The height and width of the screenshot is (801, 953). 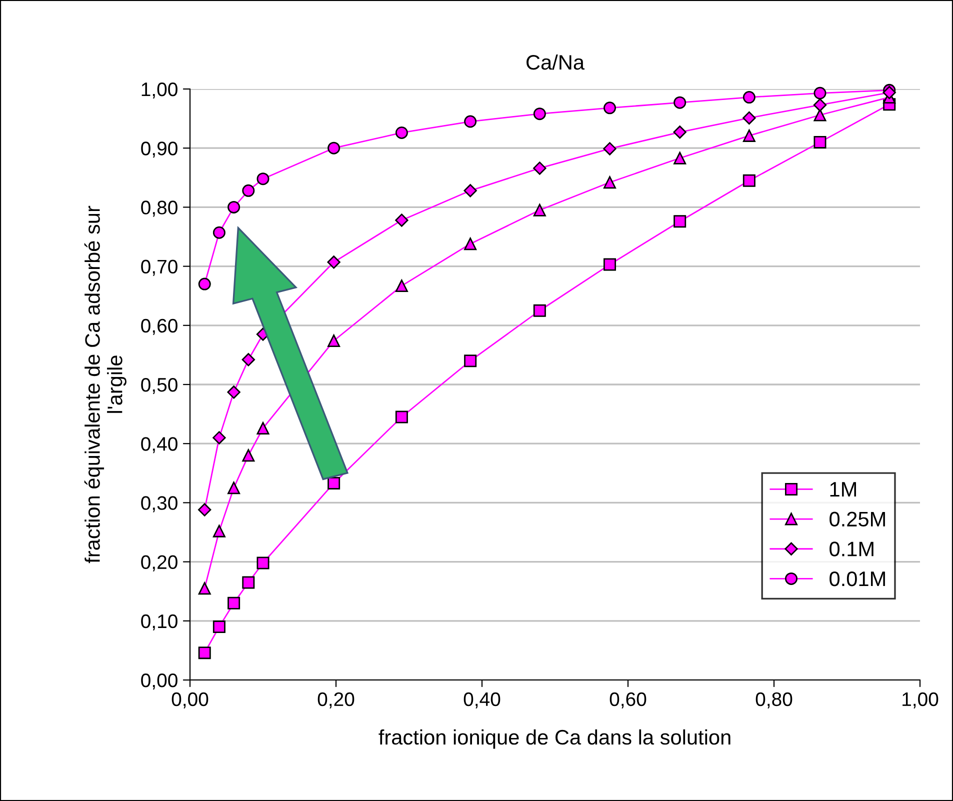 I want to click on legend-label: 0.01M, so click(x=857, y=578).